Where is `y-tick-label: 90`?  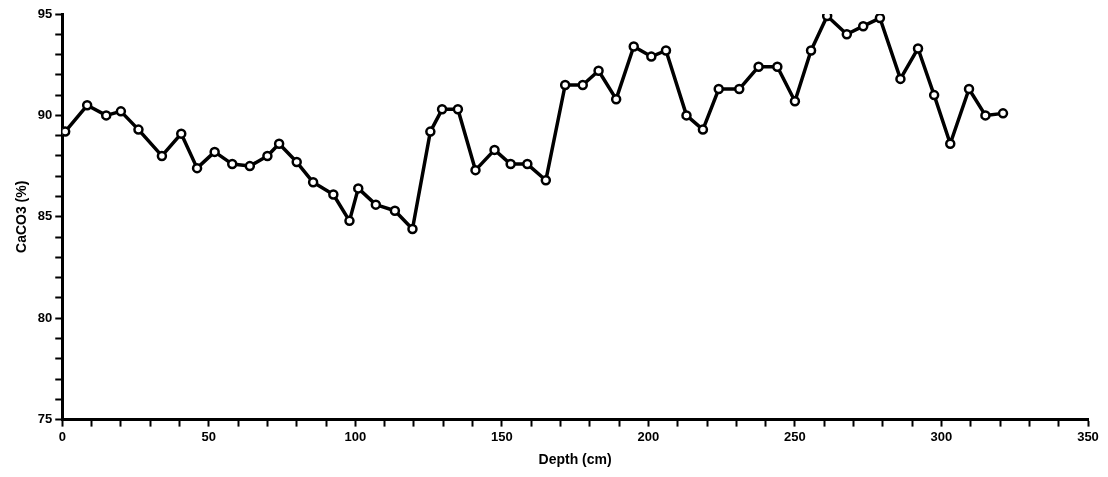 y-tick-label: 90 is located at coordinates (45, 114).